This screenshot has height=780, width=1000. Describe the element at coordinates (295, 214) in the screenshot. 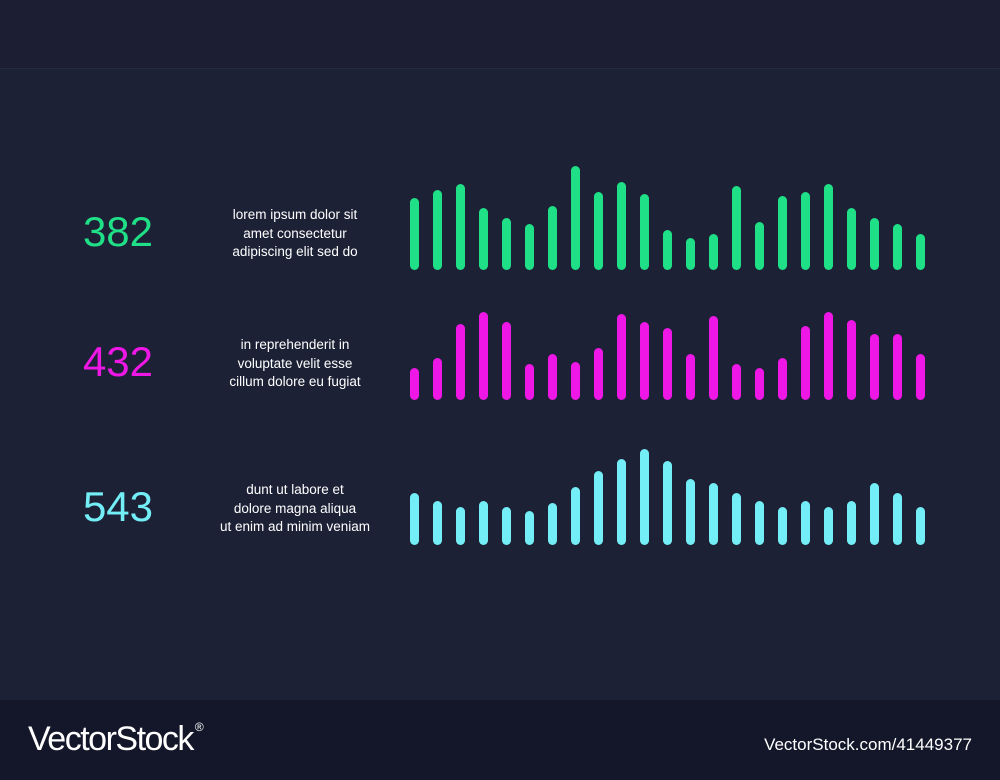

I see `description-line: lorem ipsum dolor sit` at that location.